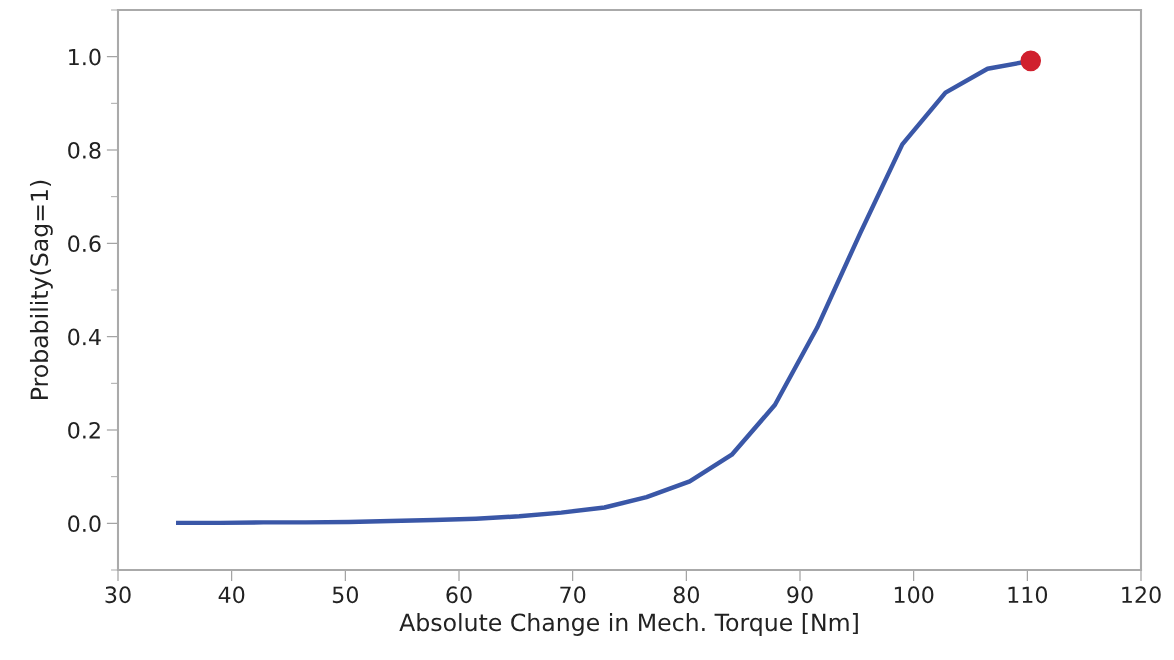 This screenshot has width=1174, height=660. Describe the element at coordinates (1141, 595) in the screenshot. I see `x-tick-label: 120` at that location.